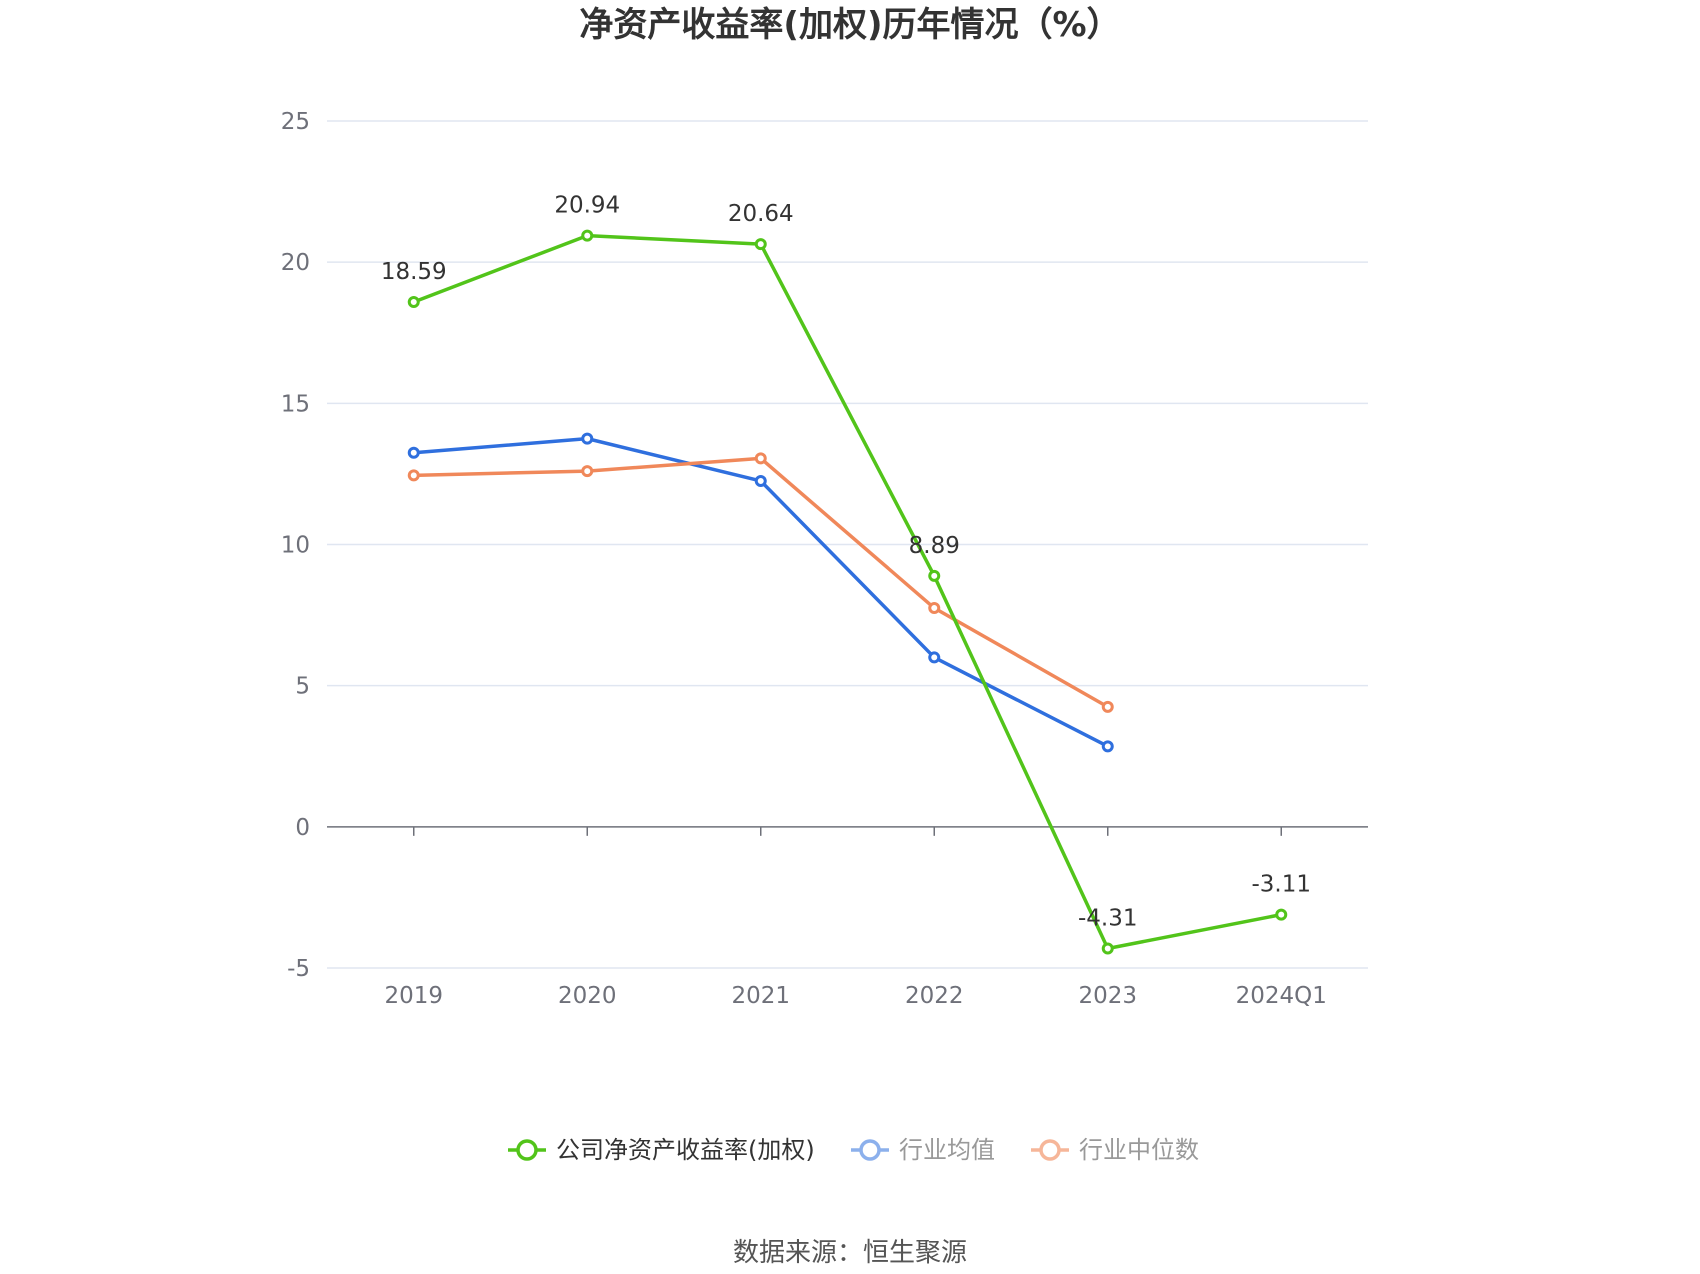 The width and height of the screenshot is (1700, 1274). I want to click on data-label: 8.89, so click(934, 546).